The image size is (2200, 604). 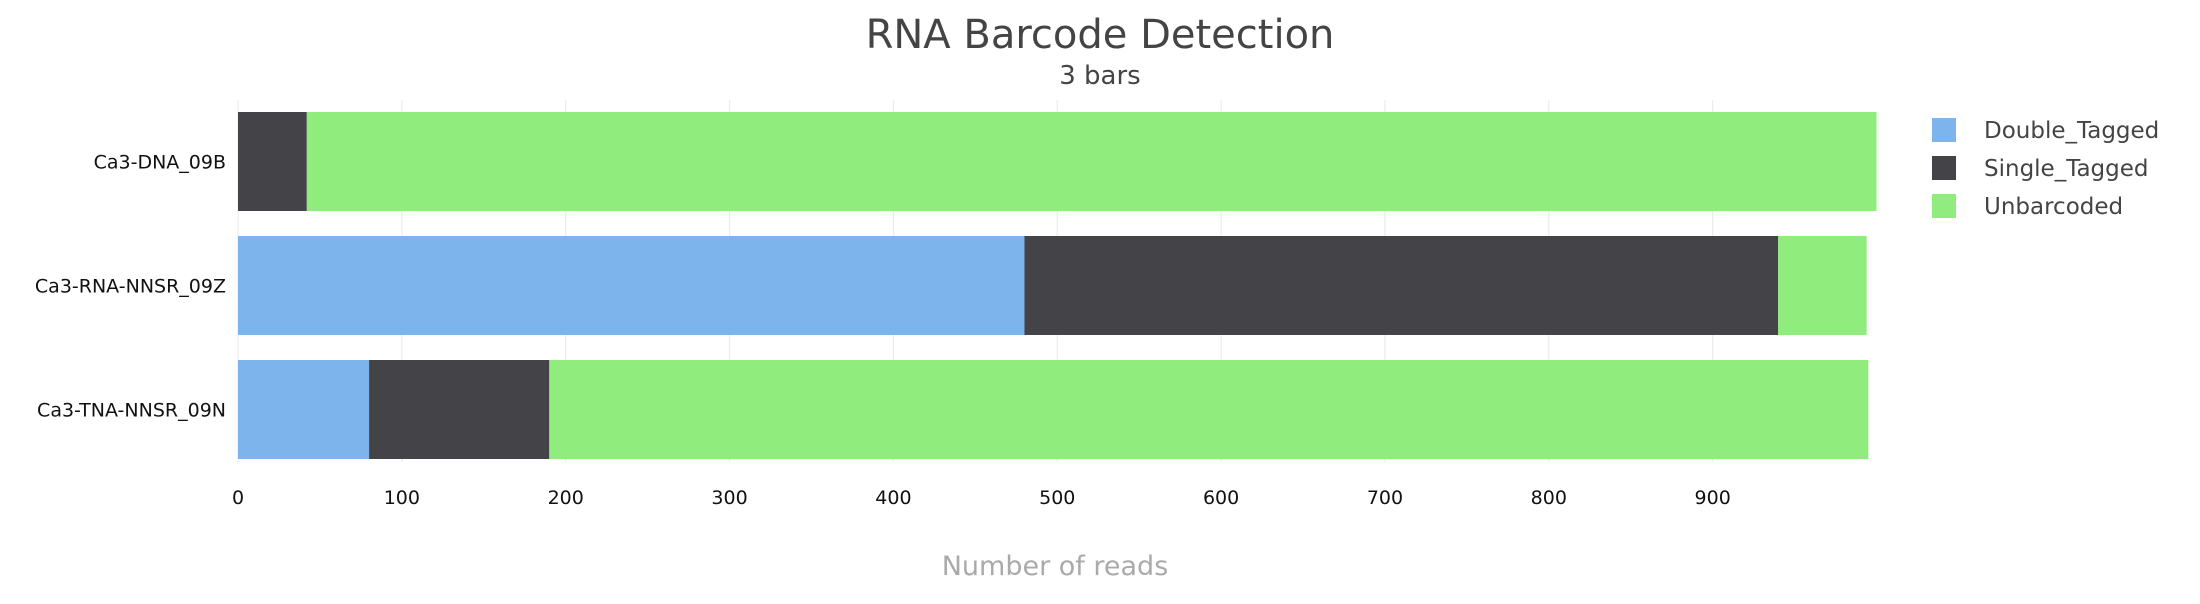 What do you see at coordinates (981, 498) in the screenshot?
I see `x-tick-labels: 0 100 200 300 400 500 600 700 800 900` at bounding box center [981, 498].